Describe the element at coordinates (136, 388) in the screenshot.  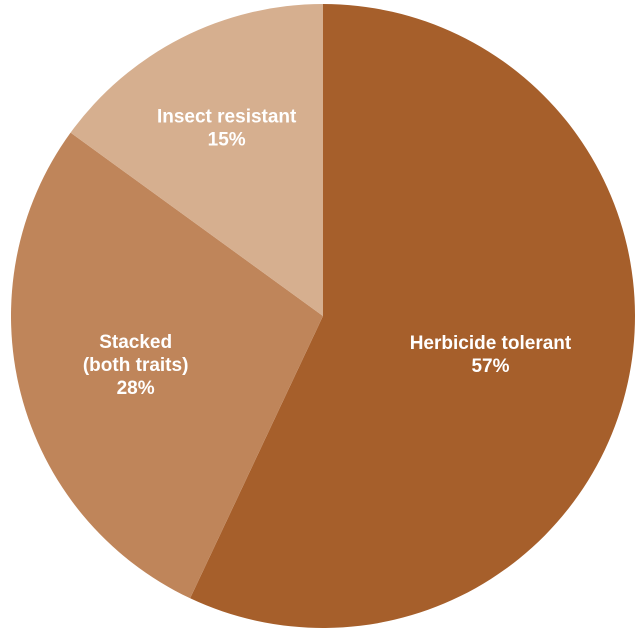
I see `slice-percent-label: 28%` at that location.